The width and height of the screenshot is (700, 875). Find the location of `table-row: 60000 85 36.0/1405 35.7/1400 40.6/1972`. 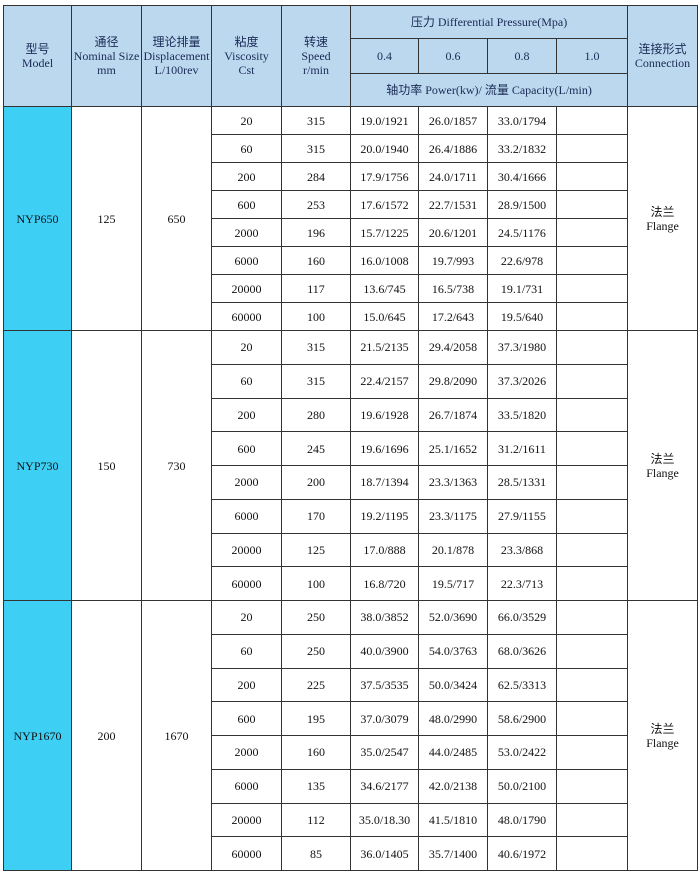

table-row: 60000 85 36.0/1405 35.7/1400 40.6/1972 is located at coordinates (351, 853).